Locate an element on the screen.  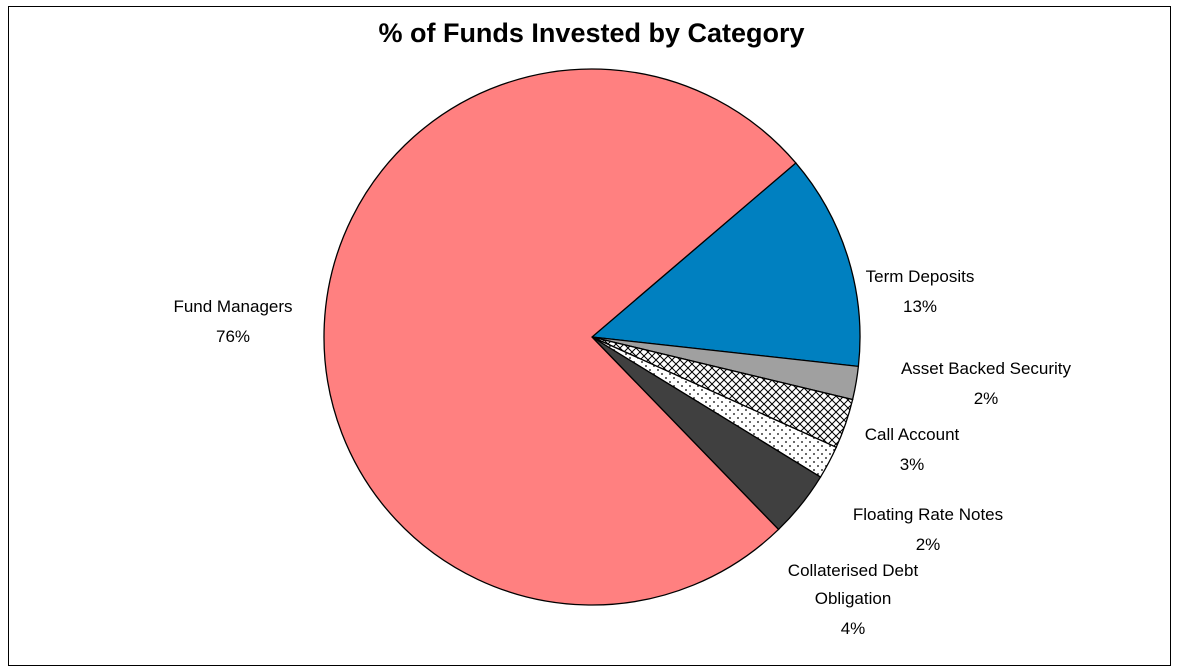
slice-value-floating-rate-notes: 2% is located at coordinates (928, 544).